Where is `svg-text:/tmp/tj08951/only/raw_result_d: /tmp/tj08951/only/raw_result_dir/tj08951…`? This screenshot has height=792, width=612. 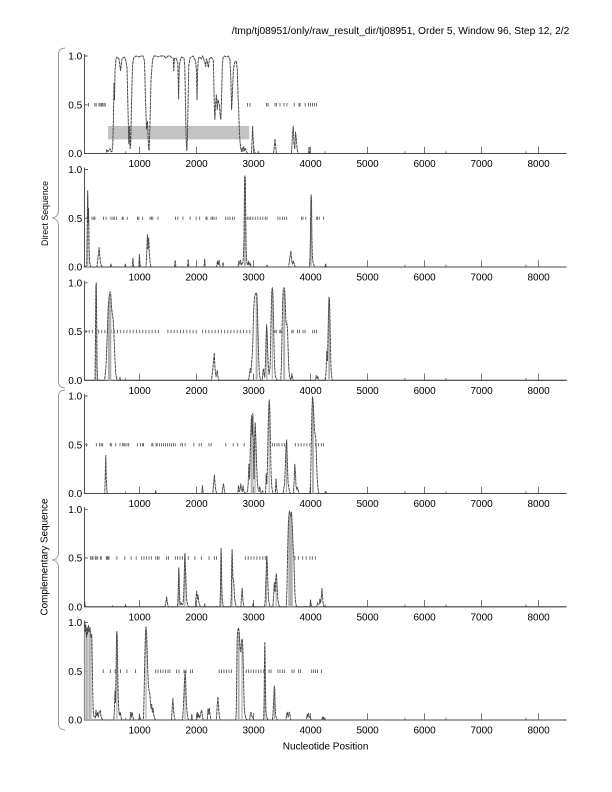
svg-text:/tmp/tj08951/only/raw_result_d: /tmp/tj08951/only/raw_result_dir/tj08951… is located at coordinates (401, 31).